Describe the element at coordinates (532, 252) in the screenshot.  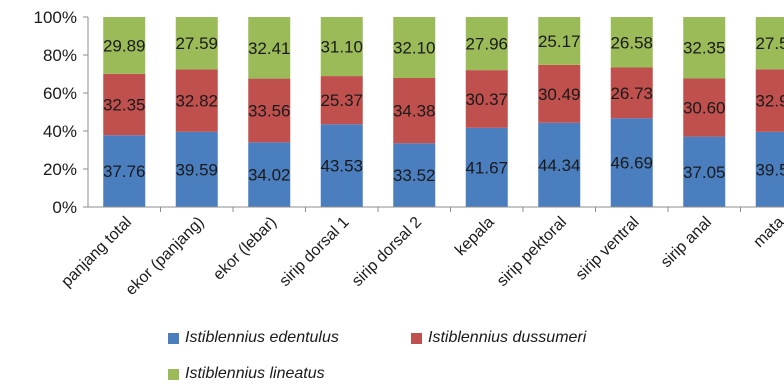
I see `x-category-label: sirip pektoral` at that location.